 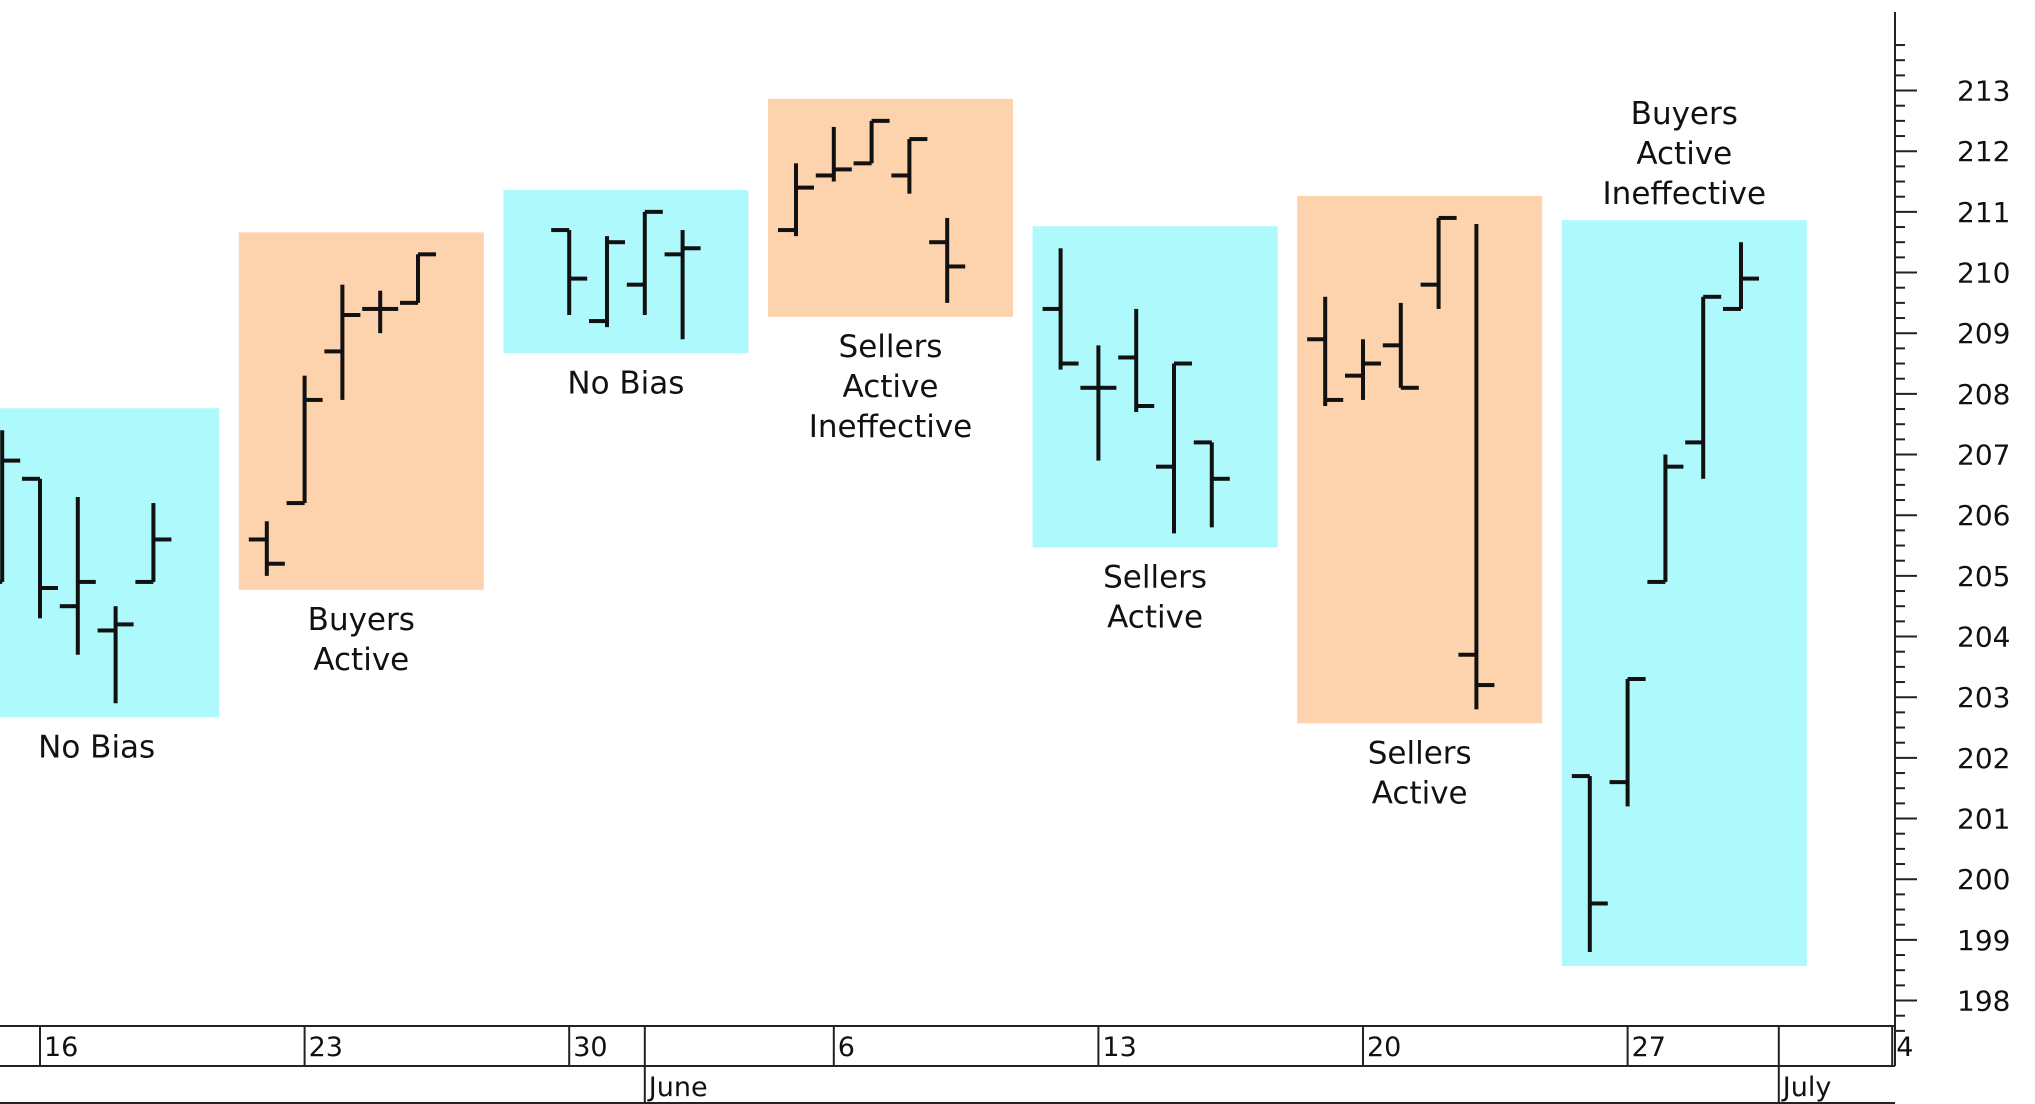 What do you see at coordinates (625, 383) in the screenshot?
I see `zone-label-line: No Bias` at bounding box center [625, 383].